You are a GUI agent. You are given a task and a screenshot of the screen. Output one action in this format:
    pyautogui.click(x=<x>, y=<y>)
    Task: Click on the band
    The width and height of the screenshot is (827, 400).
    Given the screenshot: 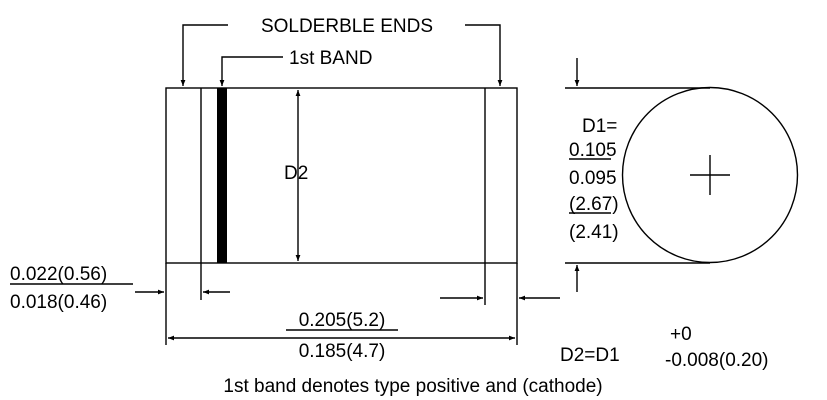 What is the action you would take?
    pyautogui.click(x=222, y=175)
    